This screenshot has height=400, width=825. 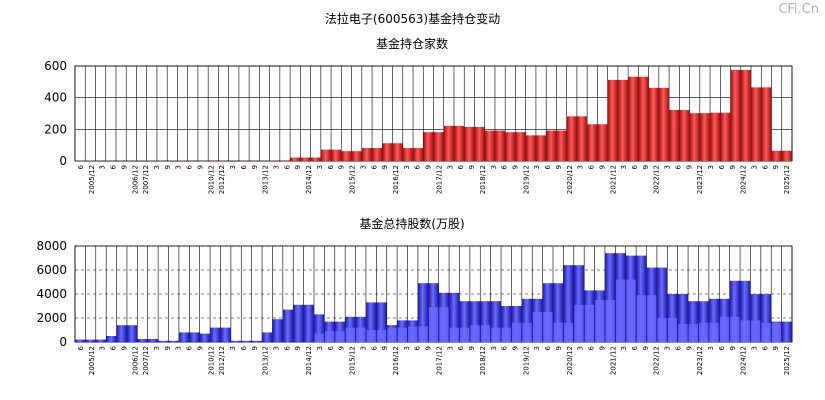 What do you see at coordinates (135, 360) in the screenshot?
I see `chart2-xtick-label: 2006/12` at bounding box center [135, 360].